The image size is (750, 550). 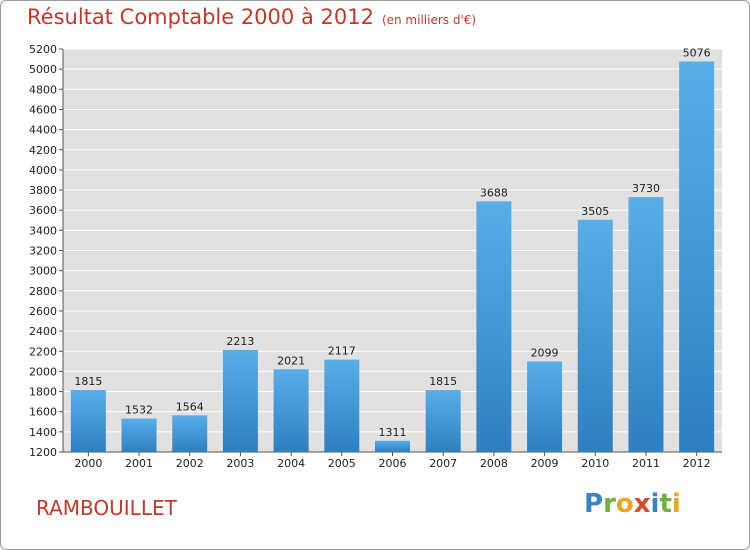 What do you see at coordinates (595, 463) in the screenshot?
I see `x-tick-label-2010: 2010` at bounding box center [595, 463].